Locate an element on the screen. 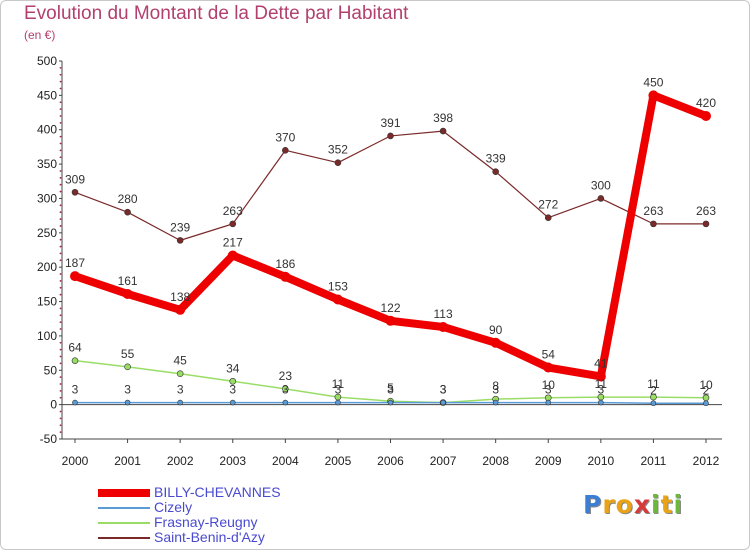 The height and width of the screenshot is (550, 750). logo-letter: P is located at coordinates (593, 504).